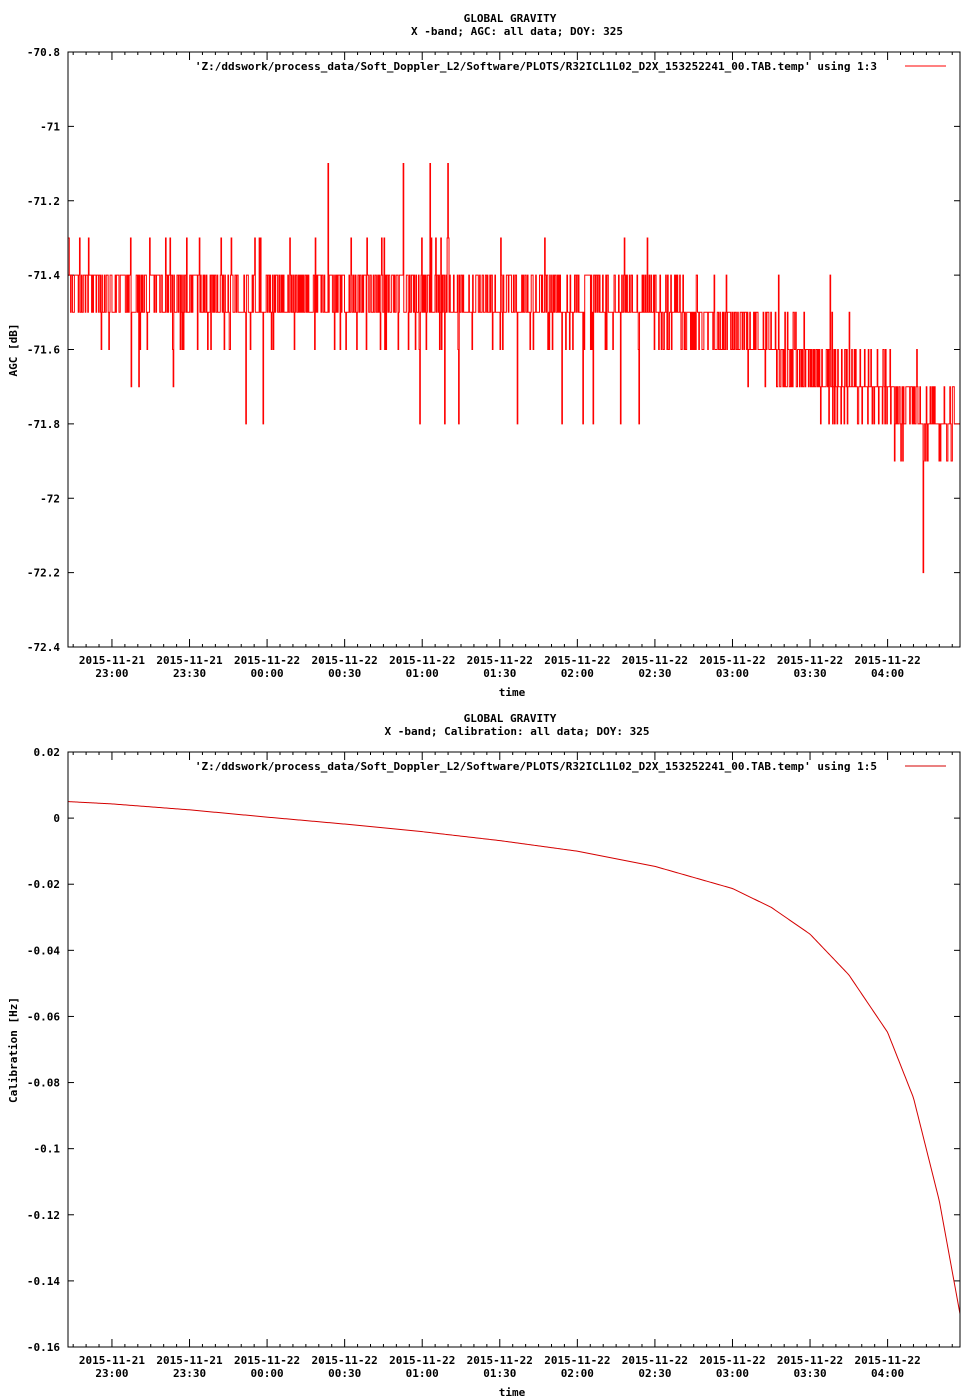  What do you see at coordinates (47, 752) in the screenshot?
I see `y-tick-label: 0.02` at bounding box center [47, 752].